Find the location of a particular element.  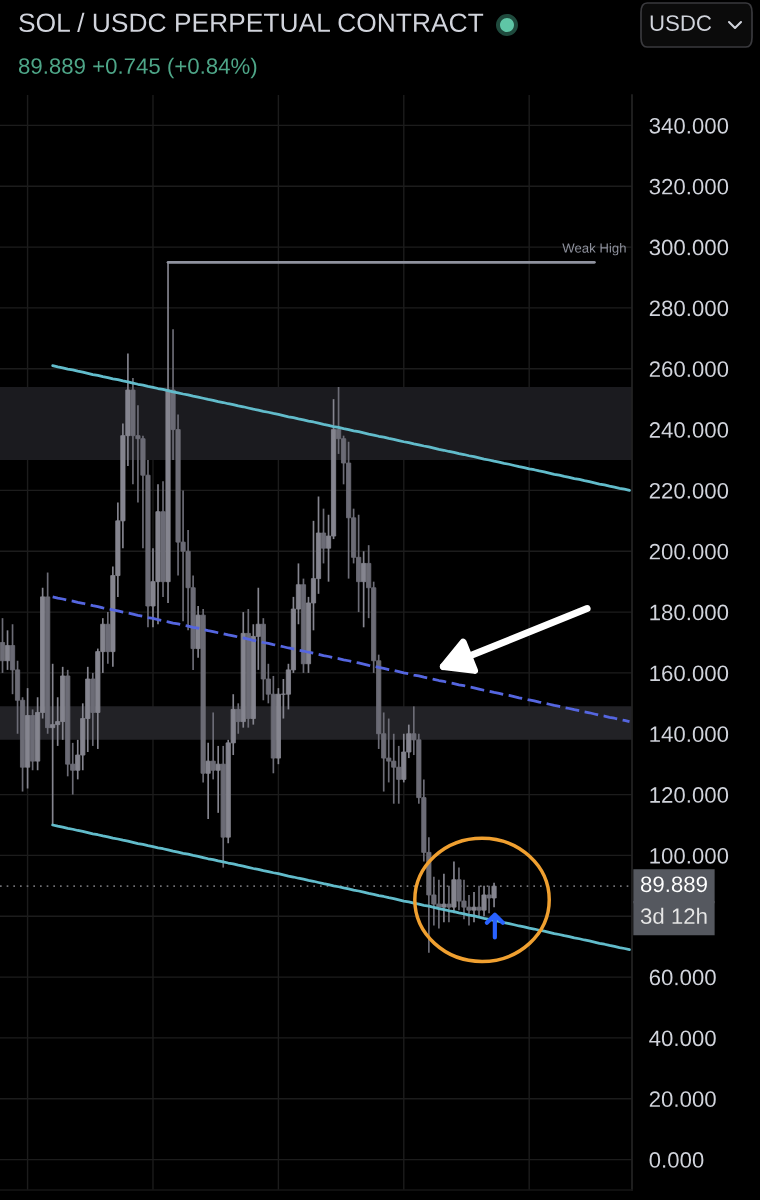

series-label: Weak High is located at coordinates (594, 249).